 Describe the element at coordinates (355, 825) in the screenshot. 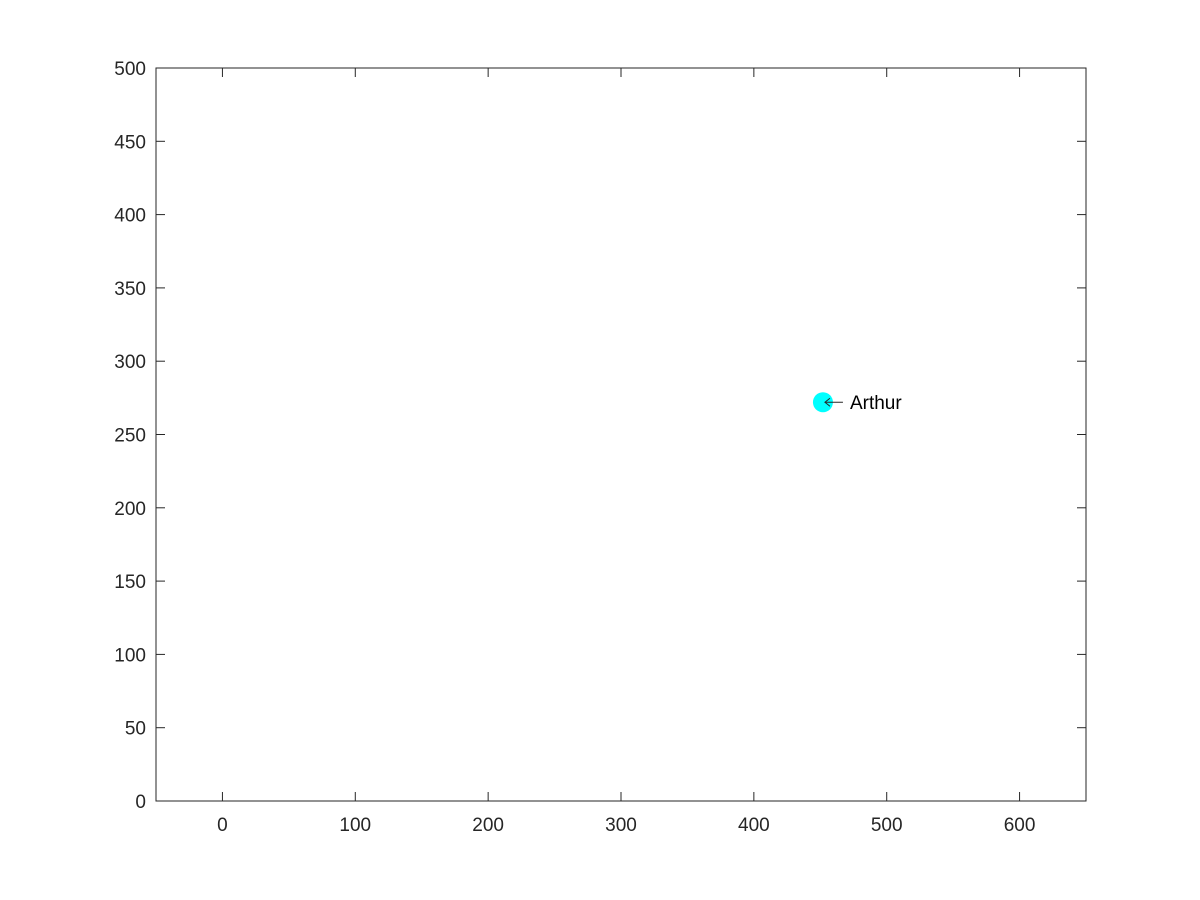

I see `x-tick-label: 100` at that location.